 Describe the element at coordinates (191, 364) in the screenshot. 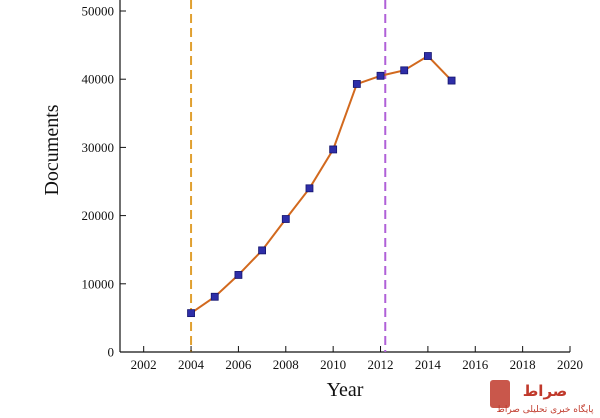

I see `x-tick-label: 2004` at that location.